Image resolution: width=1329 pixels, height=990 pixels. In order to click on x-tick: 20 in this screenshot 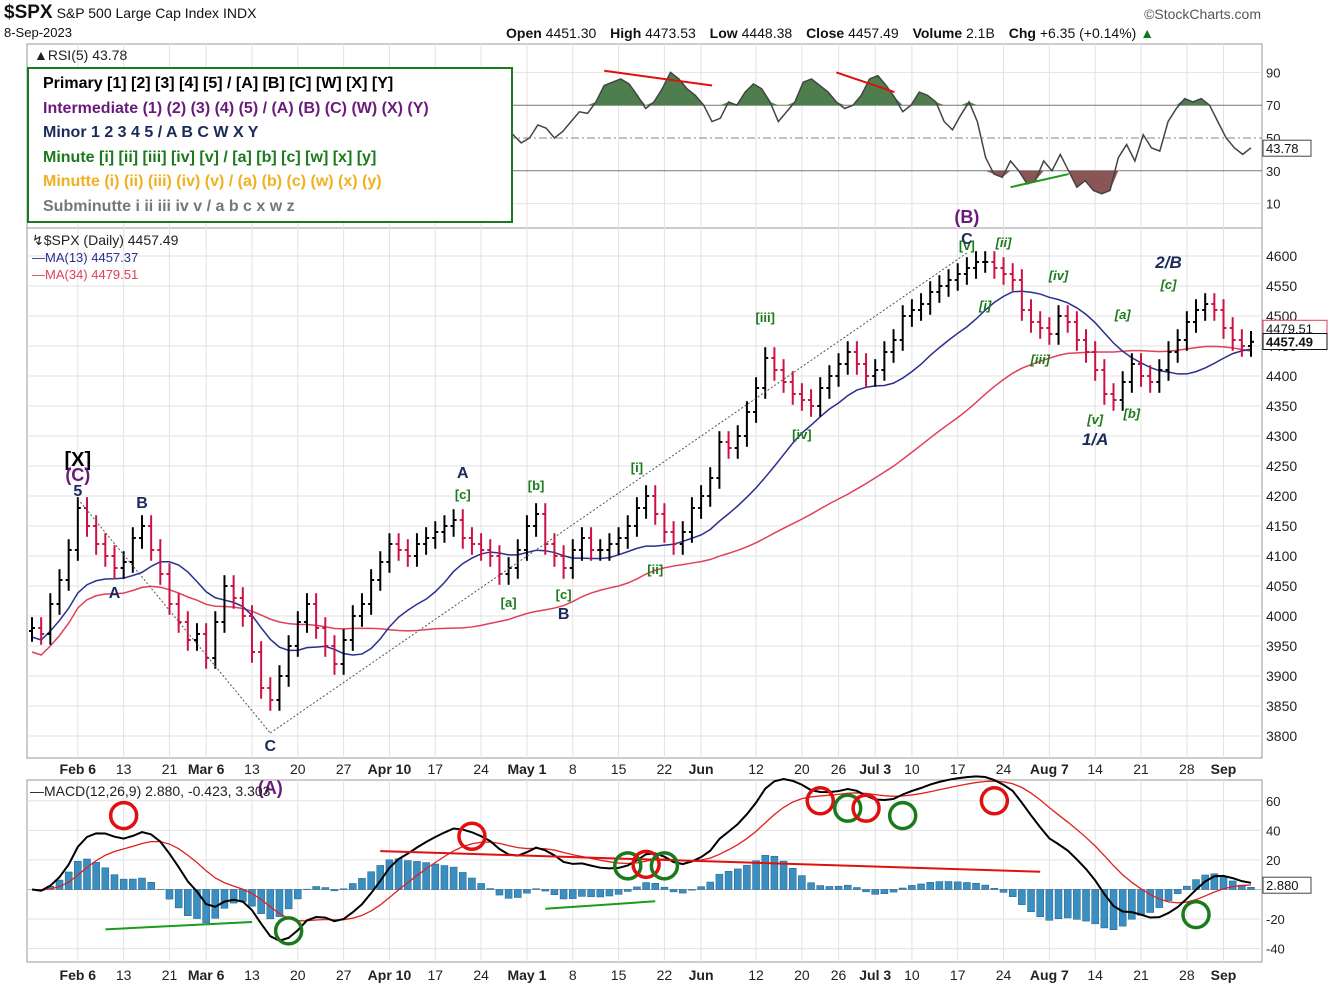, I will do `click(298, 769)`.